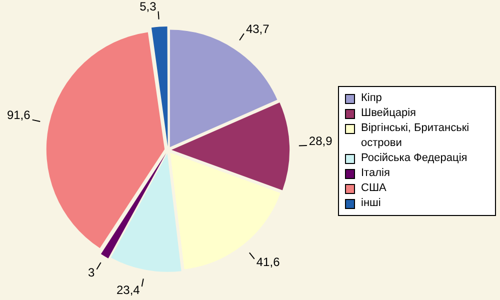 This screenshot has height=300, width=500. I want to click on data-label: 43,7, so click(258, 29).